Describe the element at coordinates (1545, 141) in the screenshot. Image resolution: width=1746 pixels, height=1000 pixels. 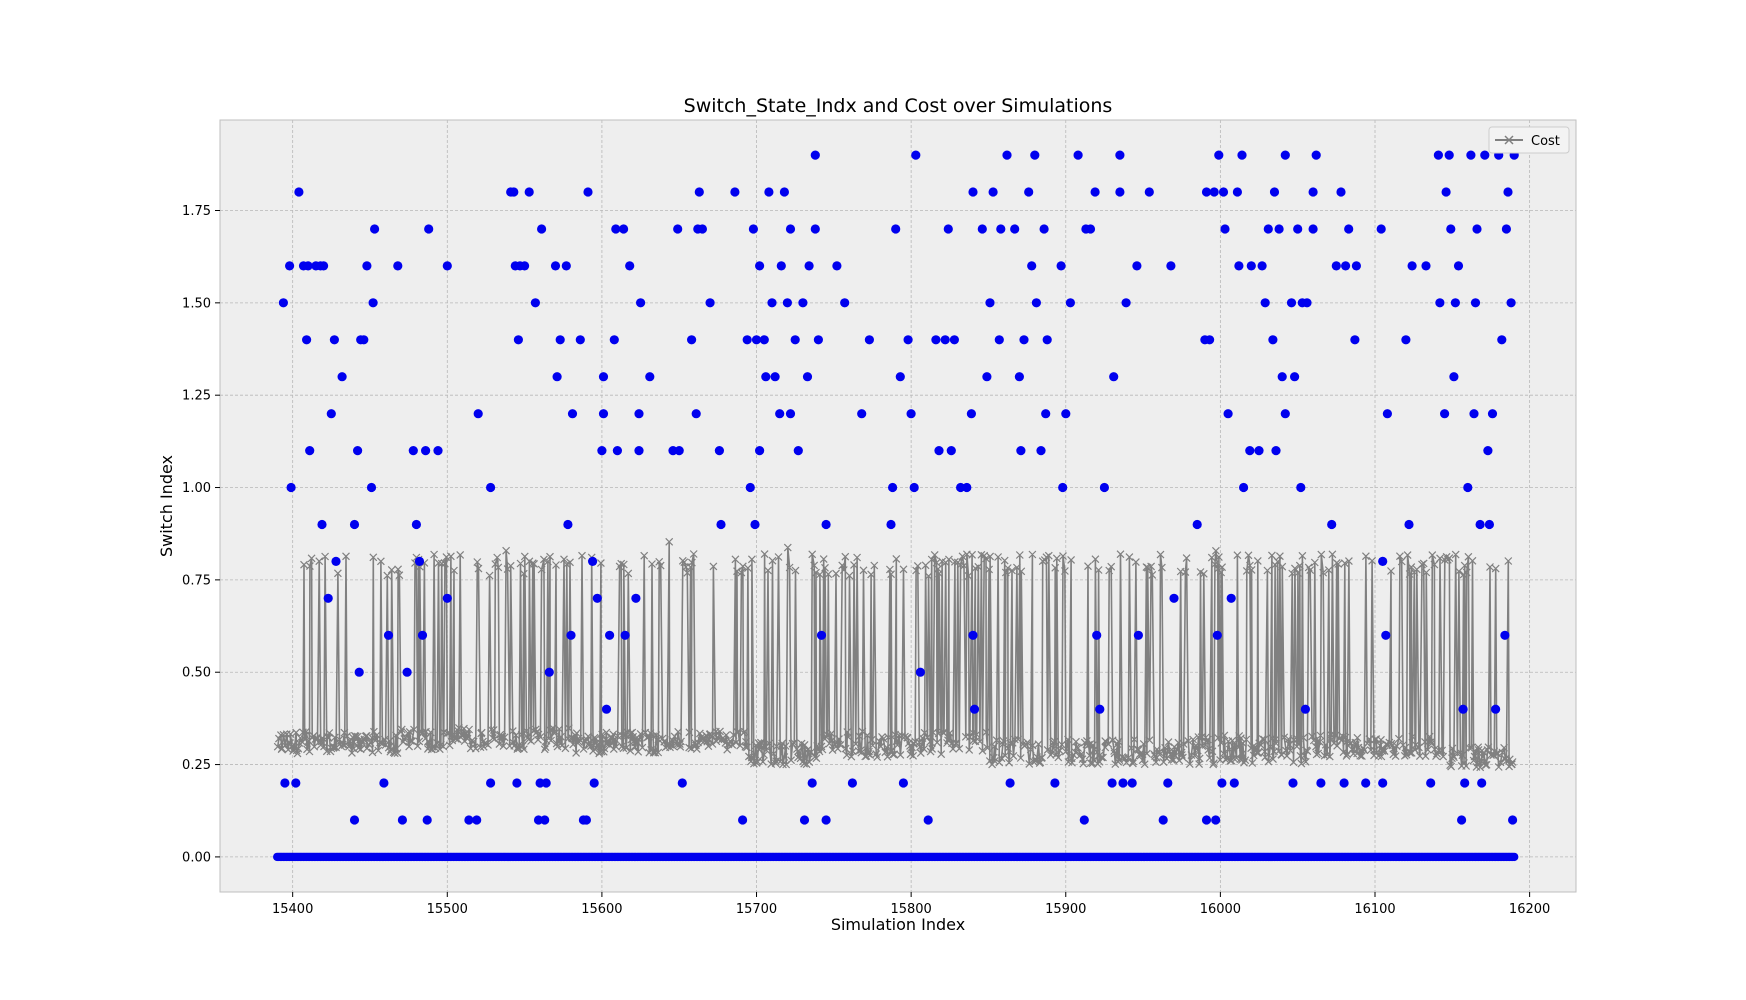
I see `legend-label-cost: Cost` at that location.